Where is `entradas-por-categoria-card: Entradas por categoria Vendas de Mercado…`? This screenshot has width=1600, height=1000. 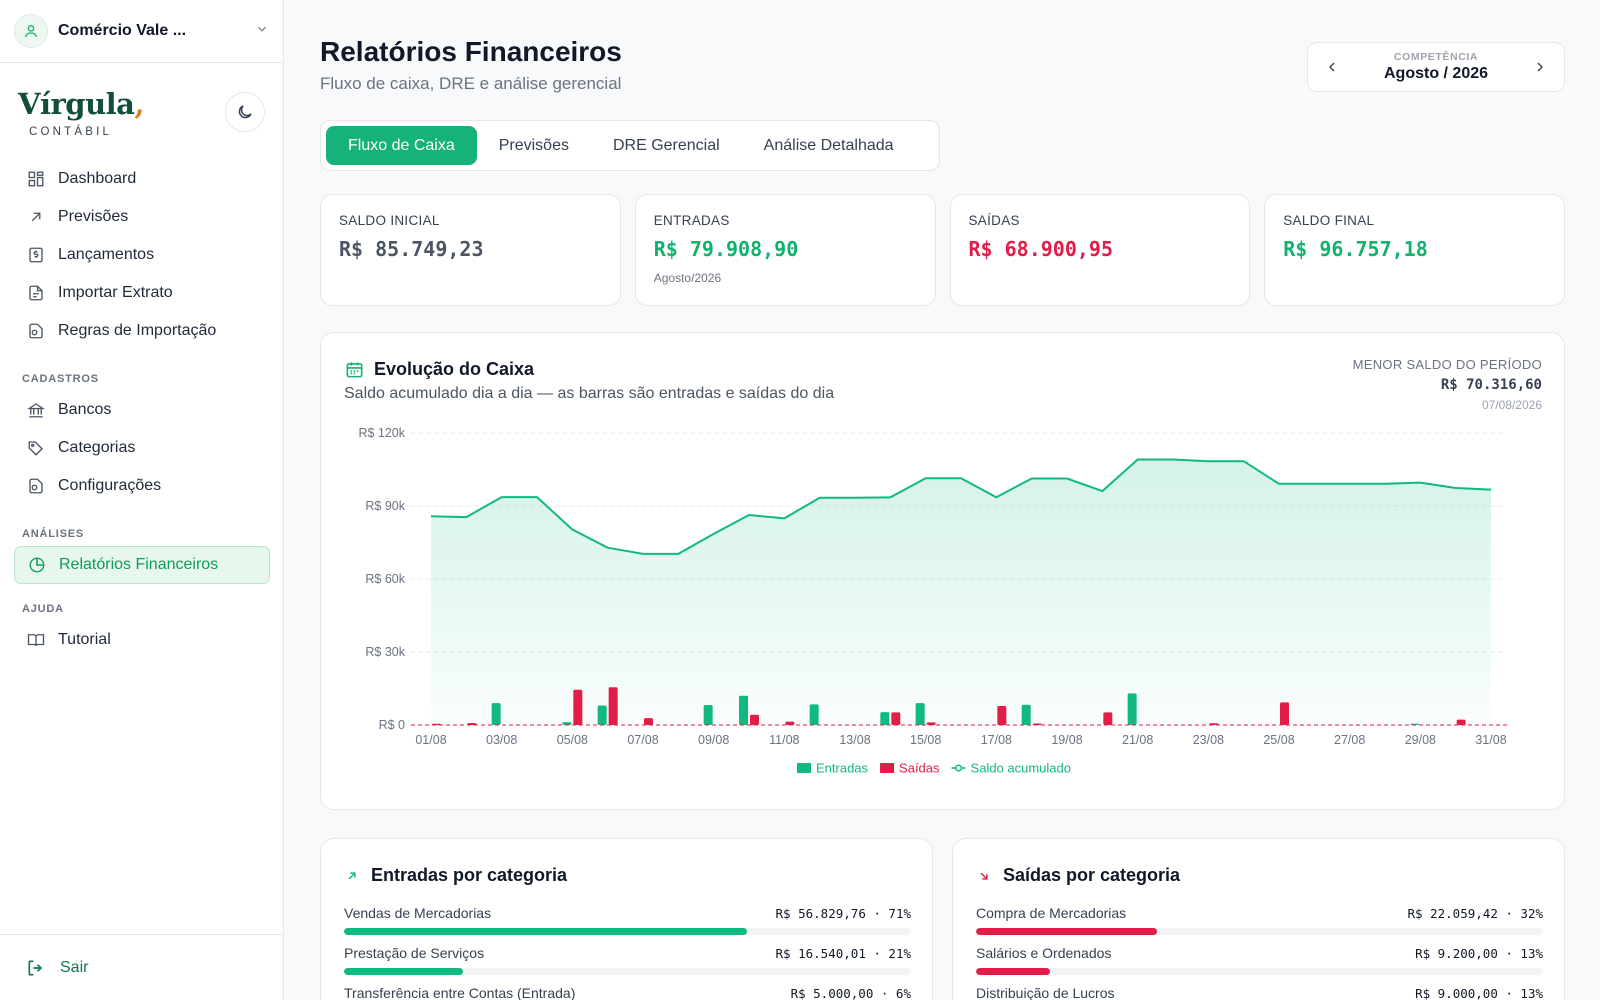
entradas-por-categoria-card: Entradas por categoria Vendas de Mercado… is located at coordinates (626, 919).